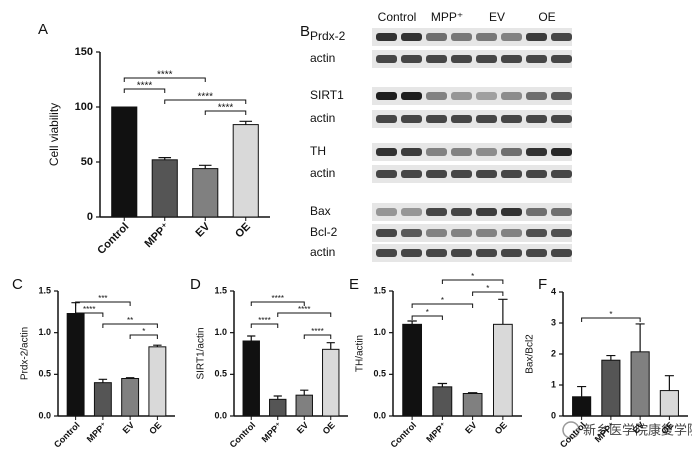 Image resolution: width=692 pixels, height=464 pixels. I want to click on y-tick-label: 0.5, so click(379, 374).